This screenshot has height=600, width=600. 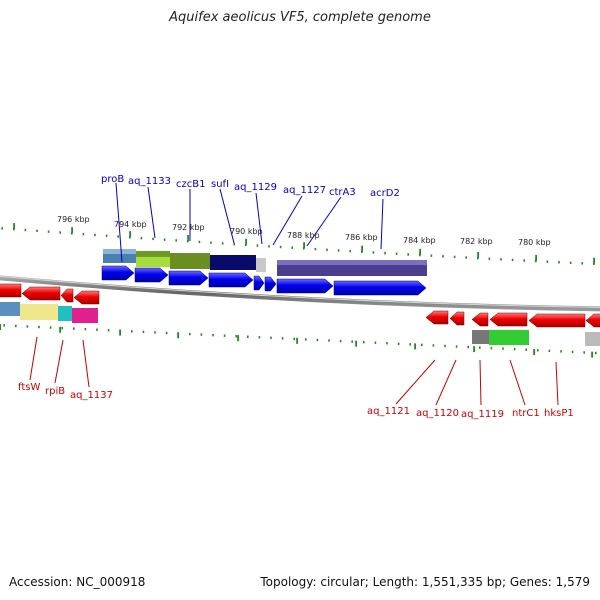 What do you see at coordinates (385, 193) in the screenshot?
I see `gene-label-acrD2: acrD2` at bounding box center [385, 193].